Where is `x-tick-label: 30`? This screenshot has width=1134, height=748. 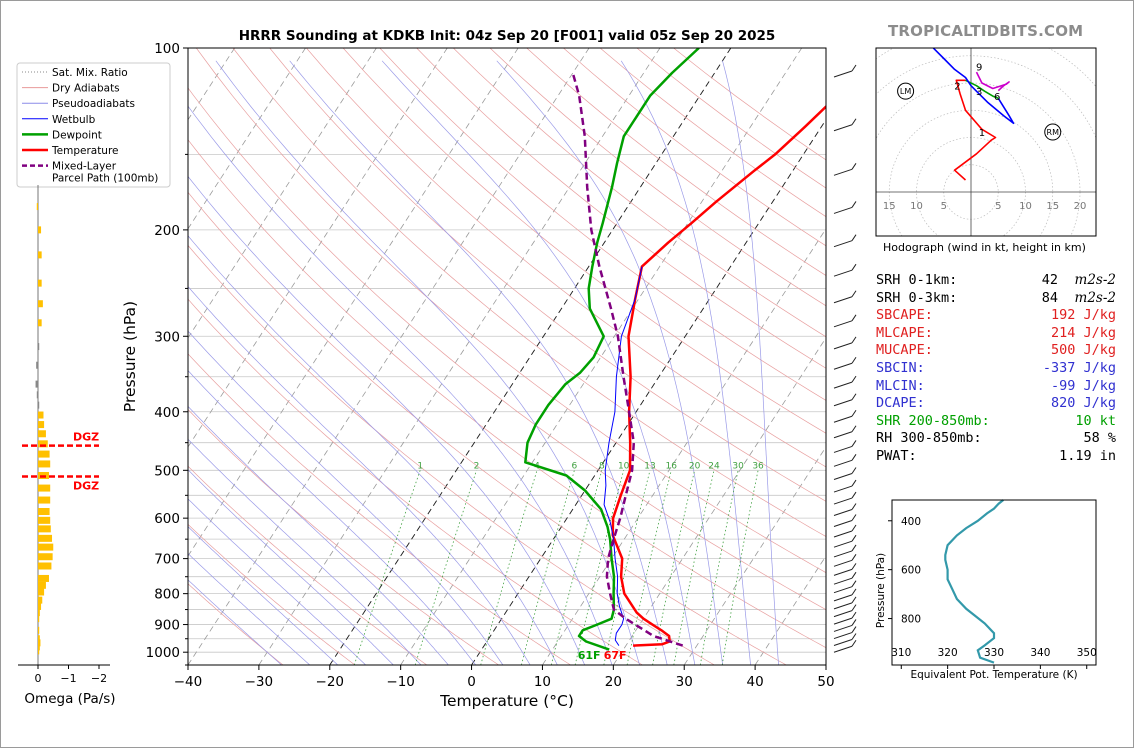 x-tick-label: 30 is located at coordinates (684, 682).